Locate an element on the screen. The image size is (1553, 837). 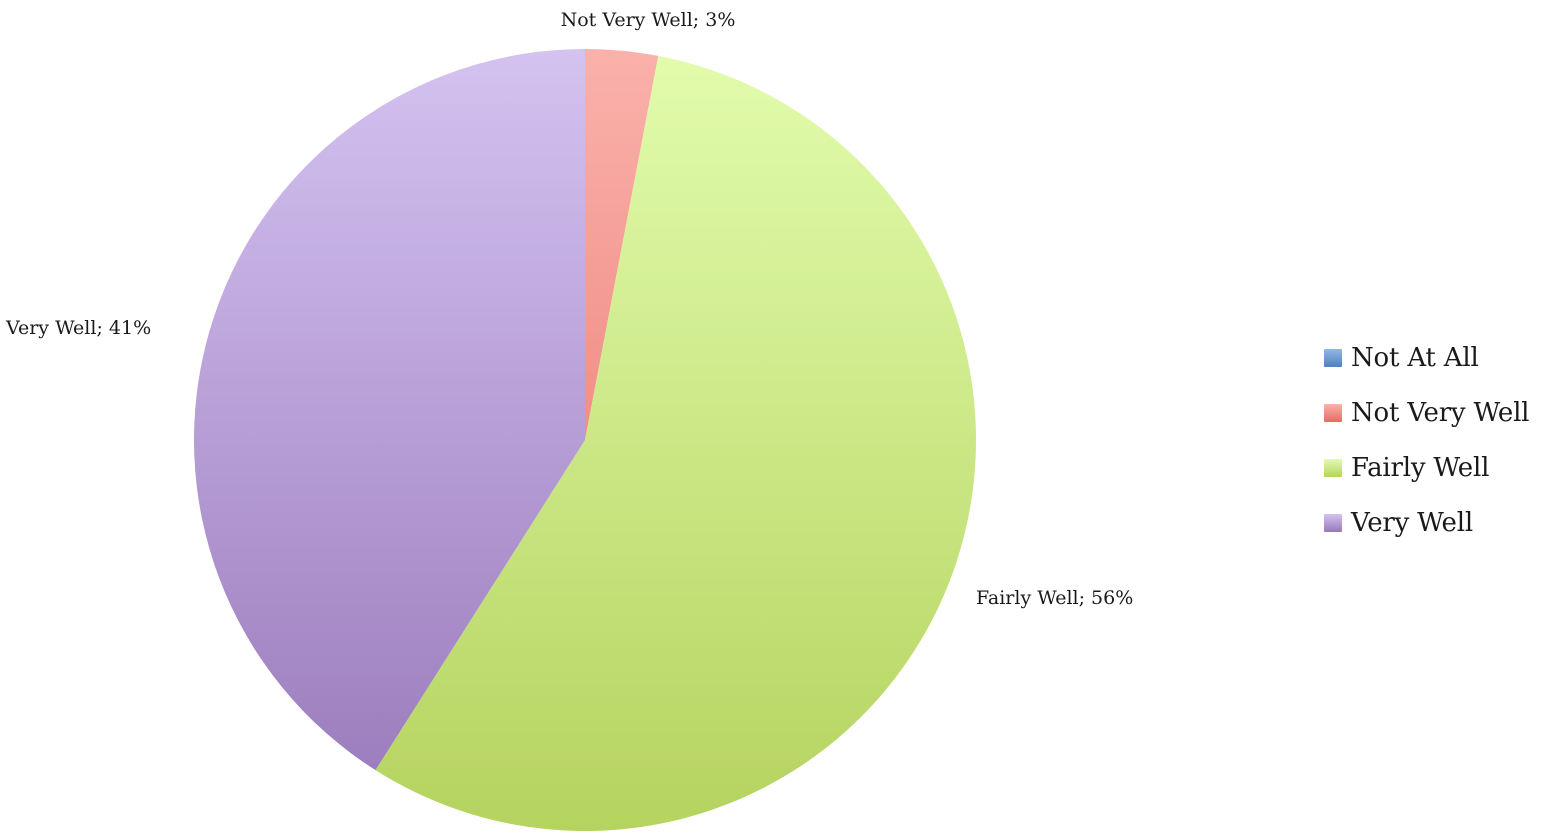
legend-label-not-at-all: Not At All is located at coordinates (1415, 357).